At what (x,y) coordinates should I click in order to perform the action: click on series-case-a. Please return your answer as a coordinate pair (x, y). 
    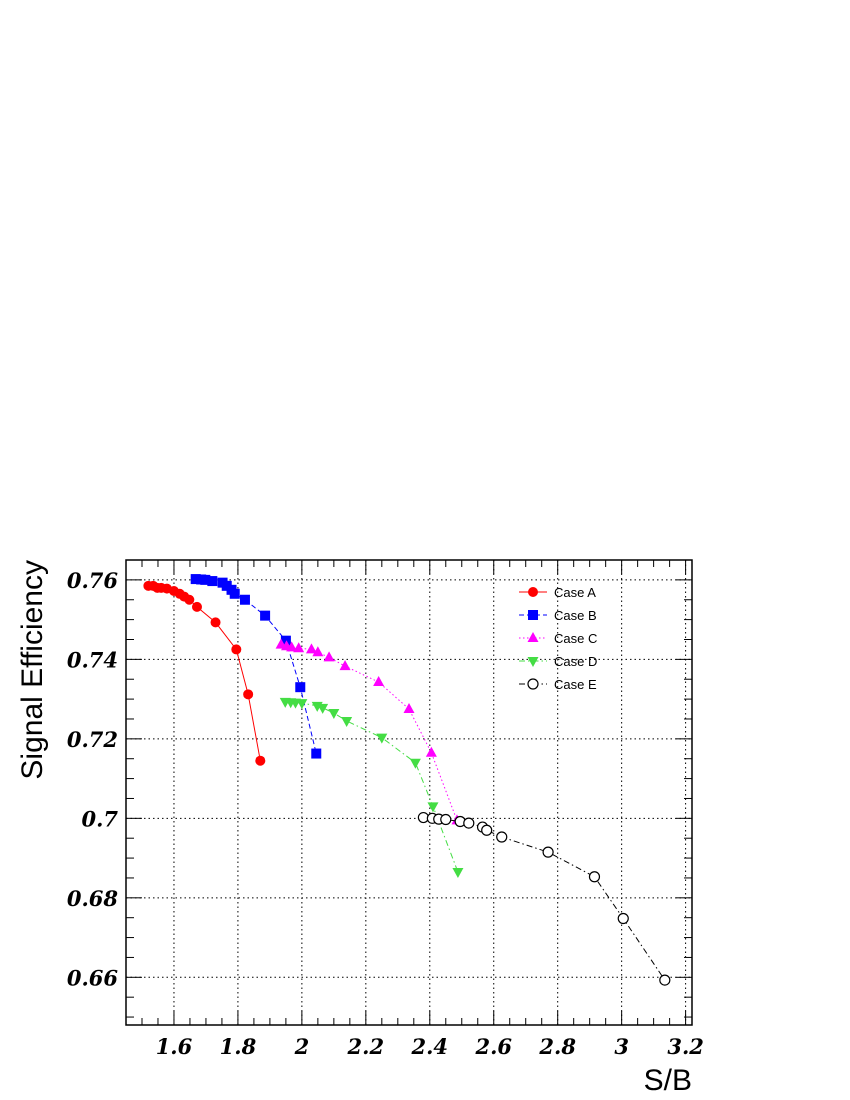
    Looking at the image, I should click on (204, 673).